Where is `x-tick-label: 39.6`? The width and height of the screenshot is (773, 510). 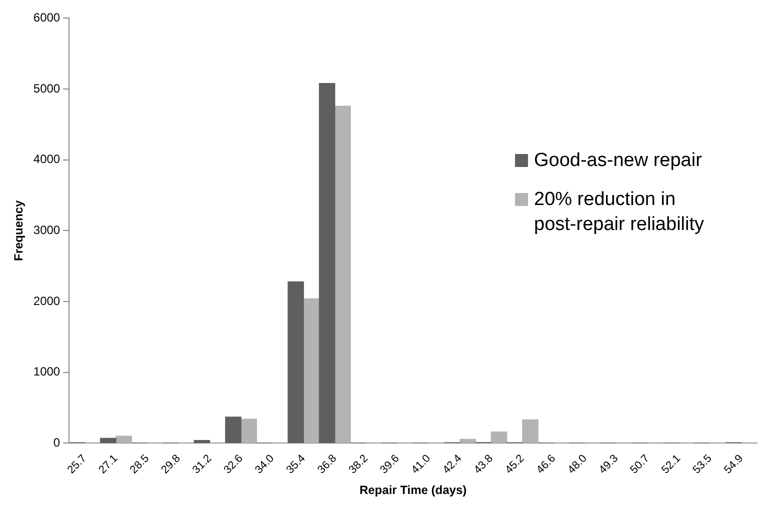
x-tick-label: 39.6 is located at coordinates (390, 464).